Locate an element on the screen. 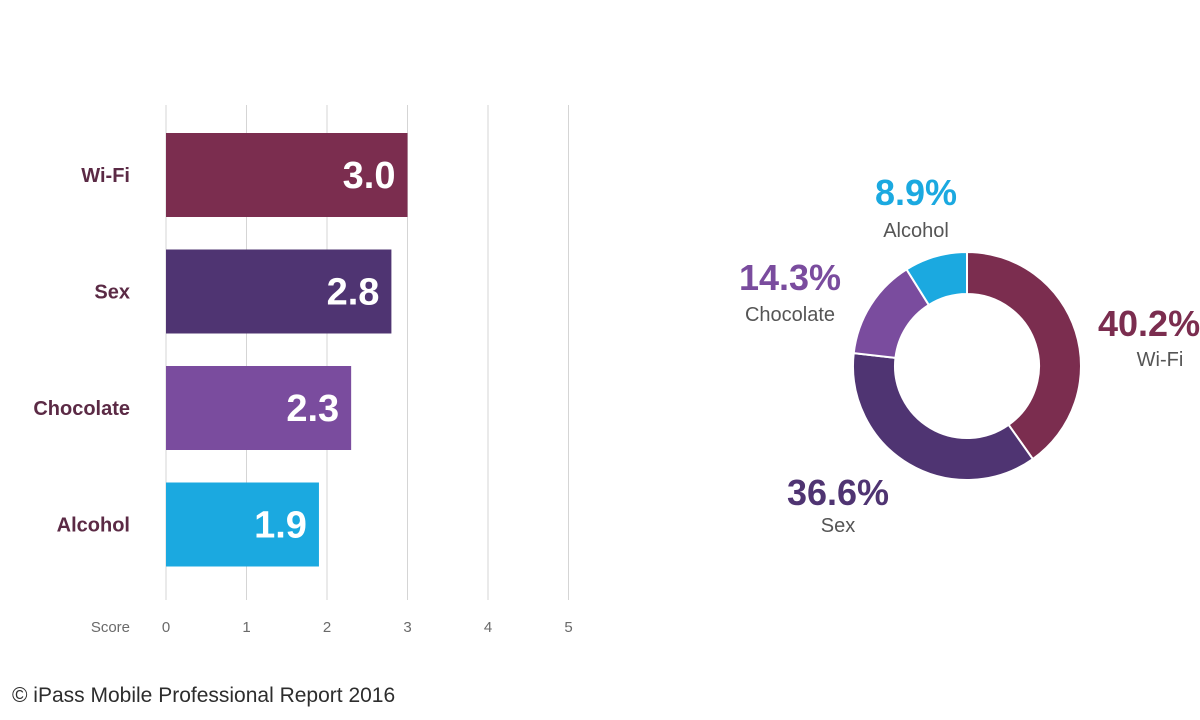 The height and width of the screenshot is (720, 1200). slice-name-label: Chocolate is located at coordinates (790, 315).